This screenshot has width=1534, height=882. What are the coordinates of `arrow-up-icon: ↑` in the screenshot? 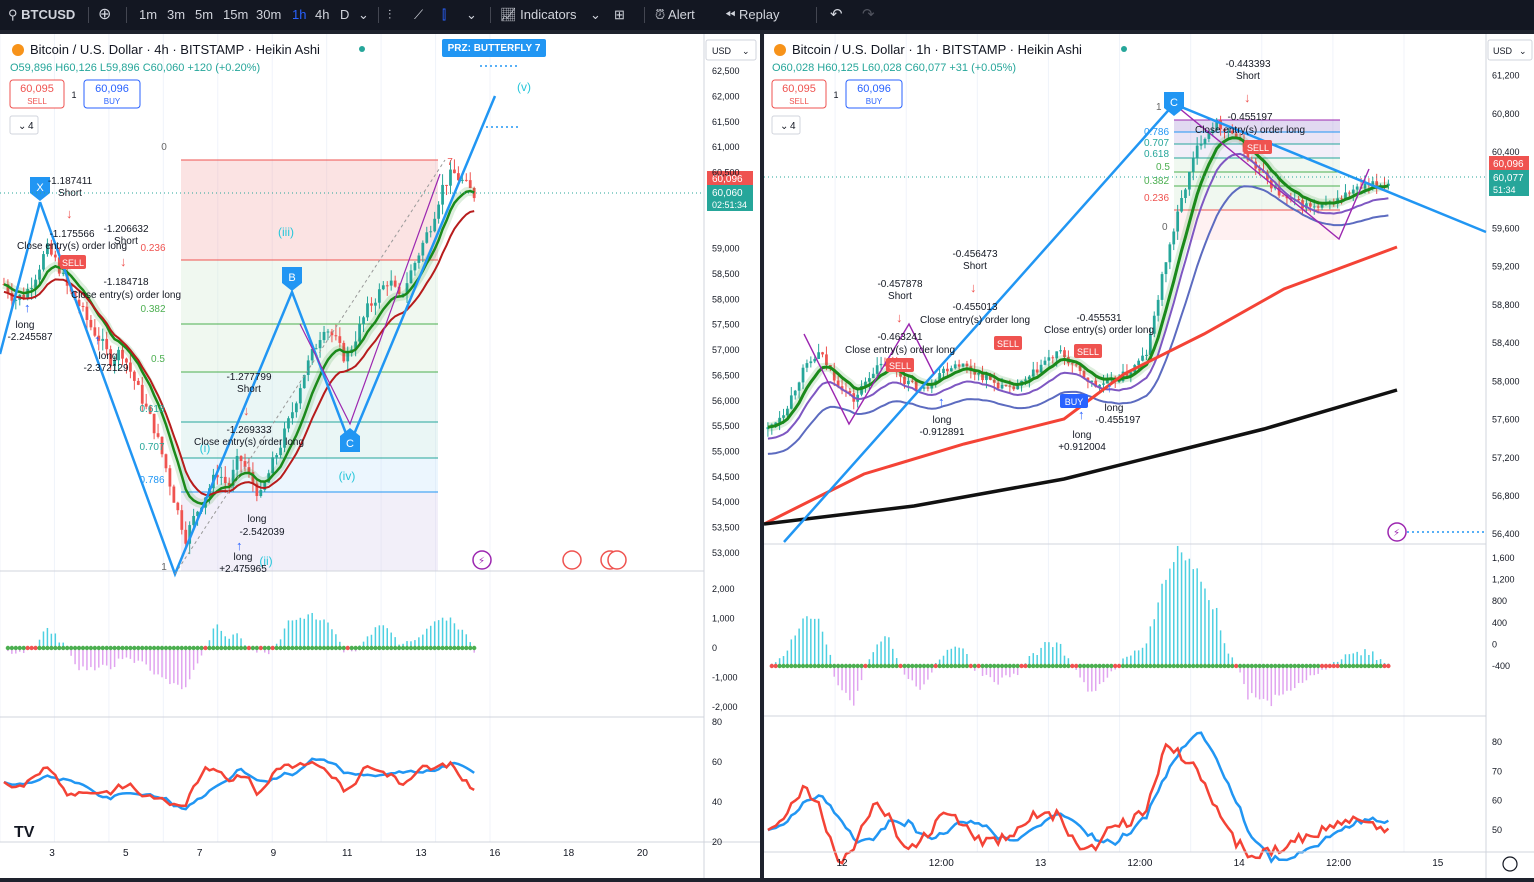 It's located at (239, 545).